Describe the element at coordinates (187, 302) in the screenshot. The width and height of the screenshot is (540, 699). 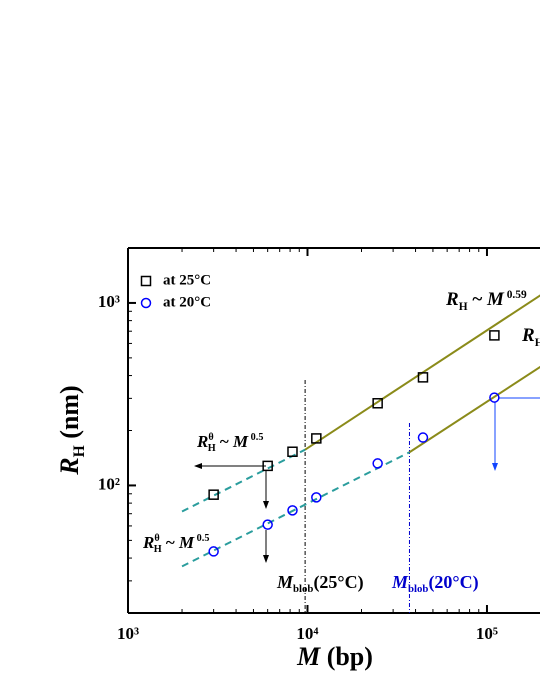
I see `legend-label: at 20°C` at that location.